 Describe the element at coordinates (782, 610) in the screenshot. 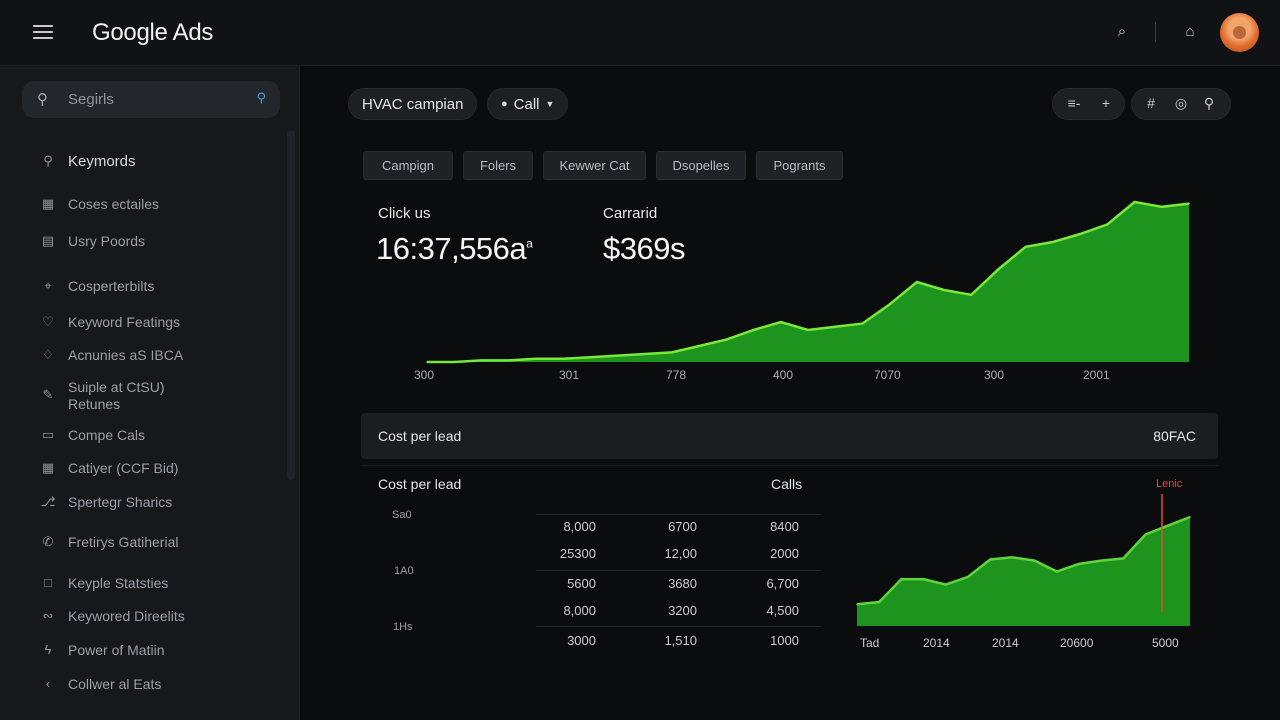

I see `table-cell: 4,500` at that location.